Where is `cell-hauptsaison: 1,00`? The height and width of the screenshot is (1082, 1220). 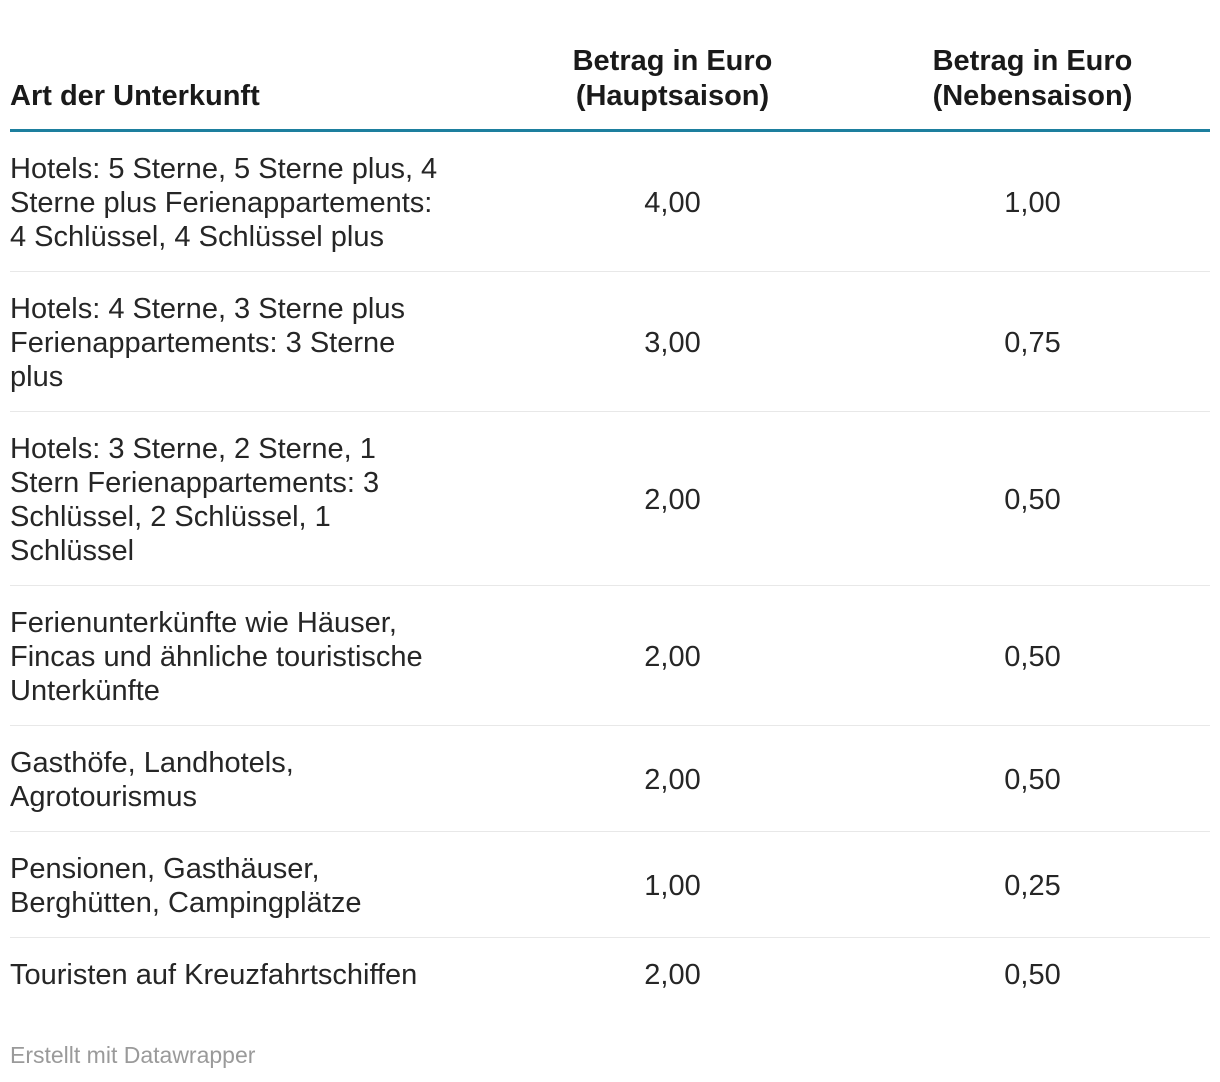
cell-hauptsaison: 1,00 is located at coordinates (672, 884).